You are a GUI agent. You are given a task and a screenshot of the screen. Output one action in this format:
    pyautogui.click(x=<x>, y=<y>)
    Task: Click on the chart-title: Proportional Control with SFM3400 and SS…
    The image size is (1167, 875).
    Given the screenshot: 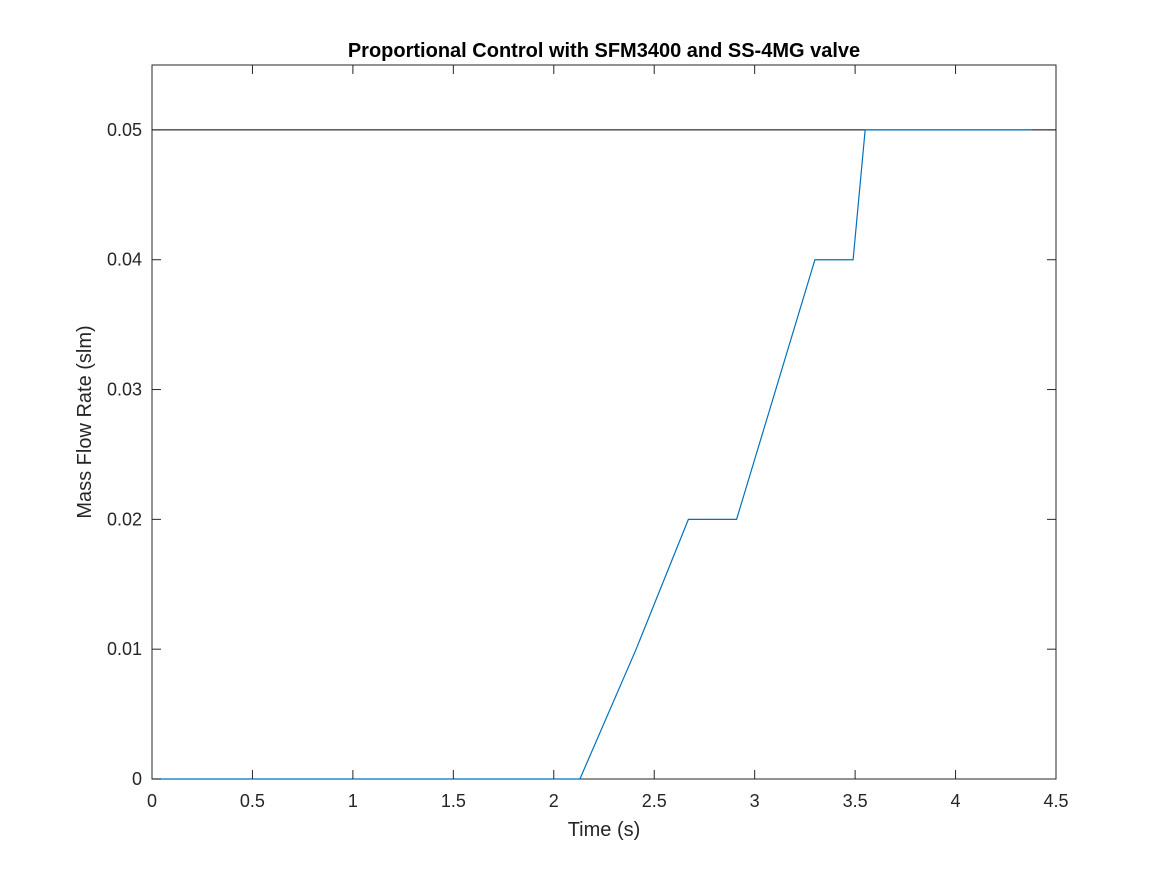 What is the action you would take?
    pyautogui.click(x=604, y=51)
    